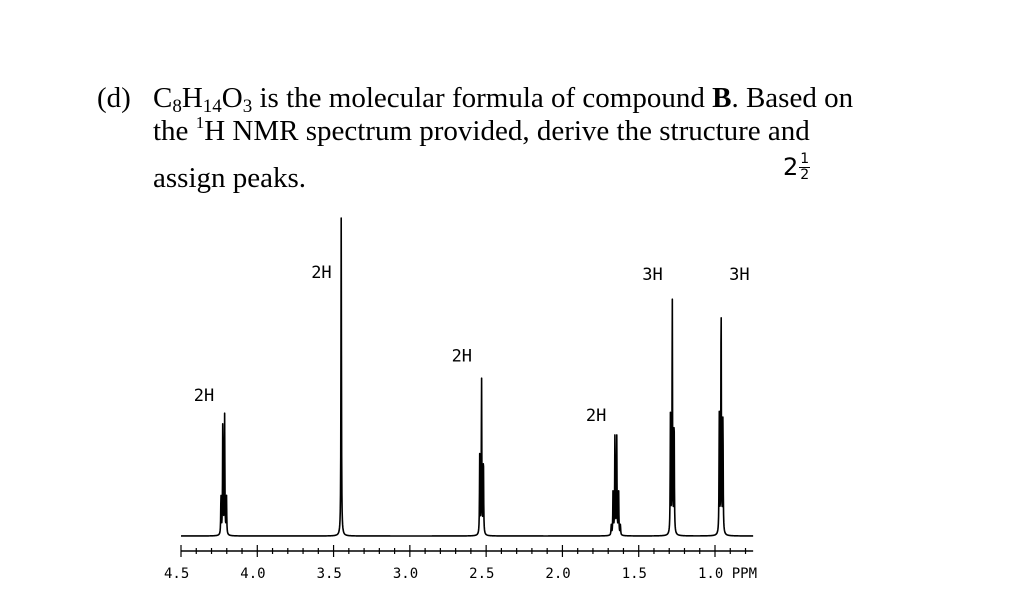  What do you see at coordinates (212, 106) in the screenshot?
I see `formula-subscript: 14` at bounding box center [212, 106].